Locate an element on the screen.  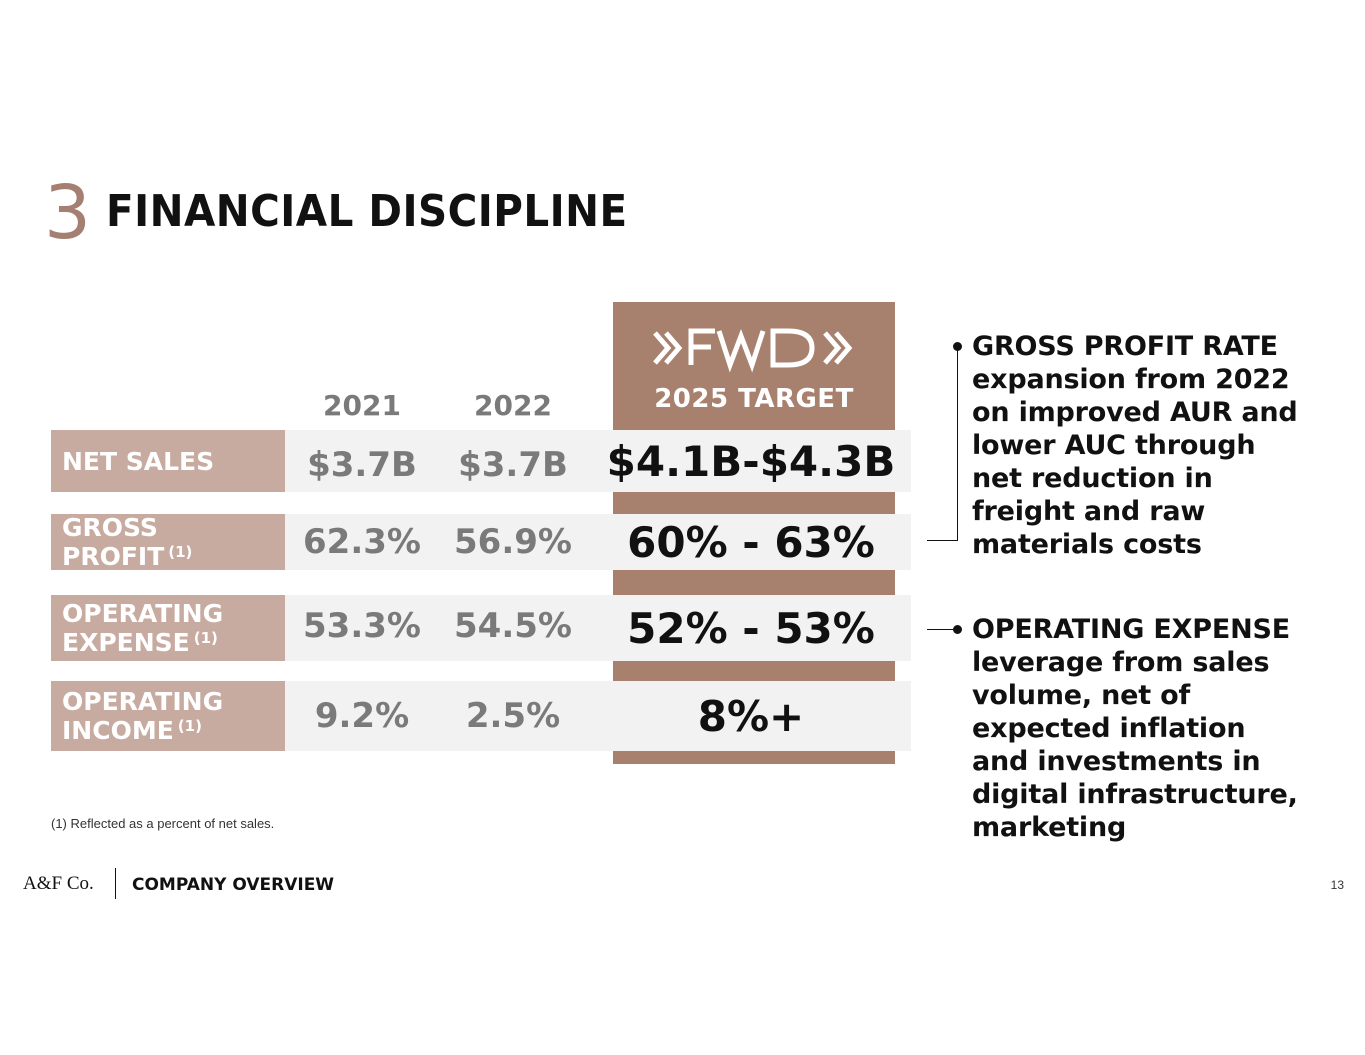
value-2021-net-sales: $3.7B is located at coordinates (362, 465).